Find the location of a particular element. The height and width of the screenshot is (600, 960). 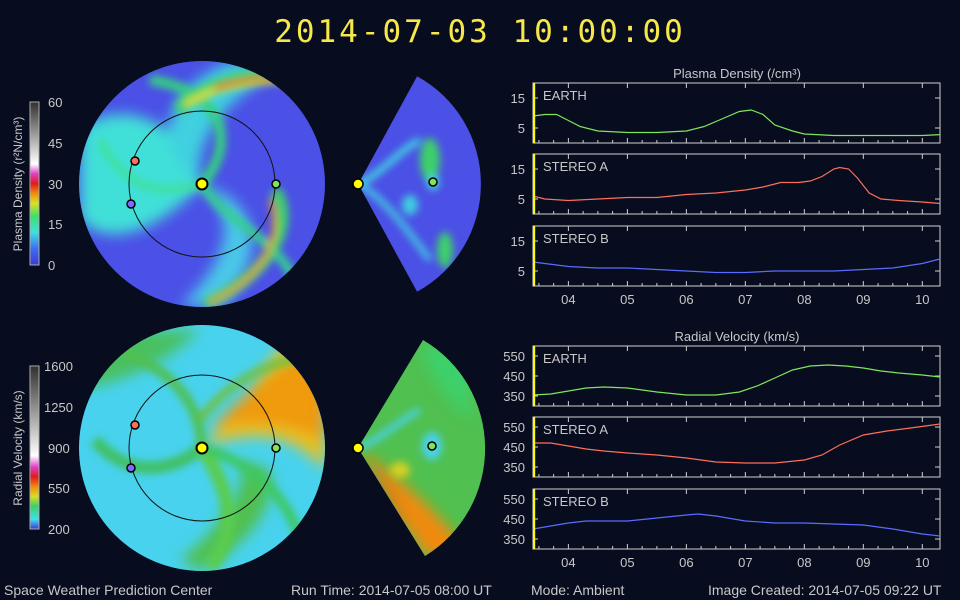

density-meridional-plot is located at coordinates (417, 184).